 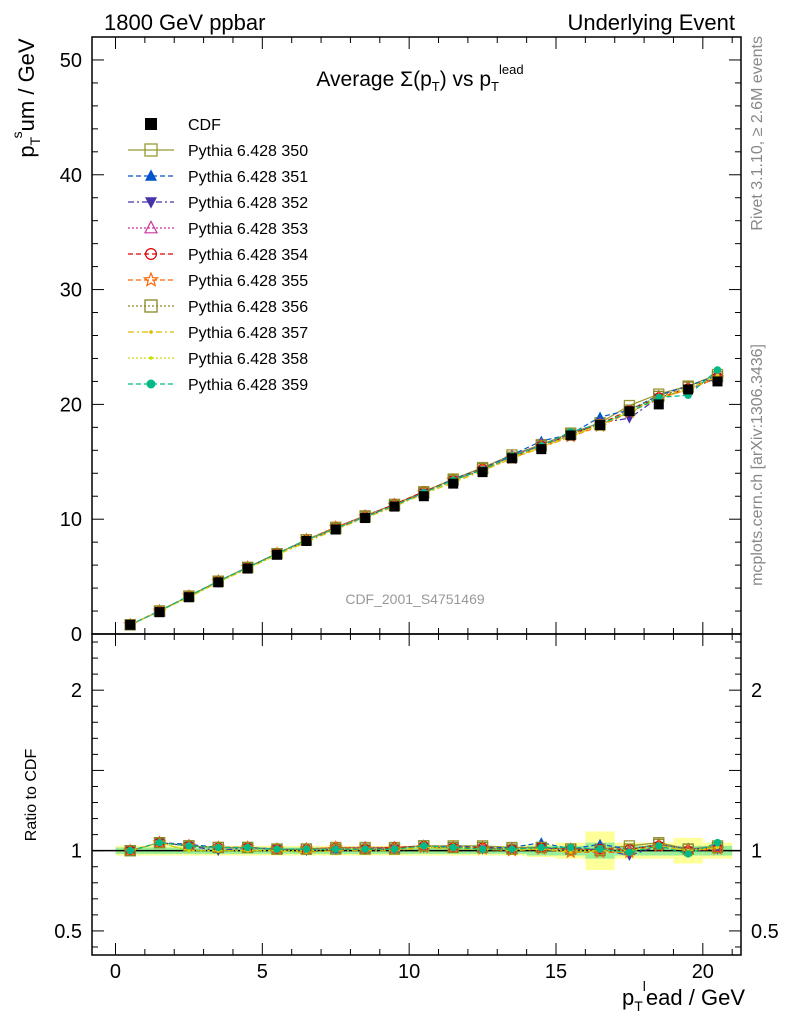 I want to click on legend-marker-cdf, so click(x=151, y=124).